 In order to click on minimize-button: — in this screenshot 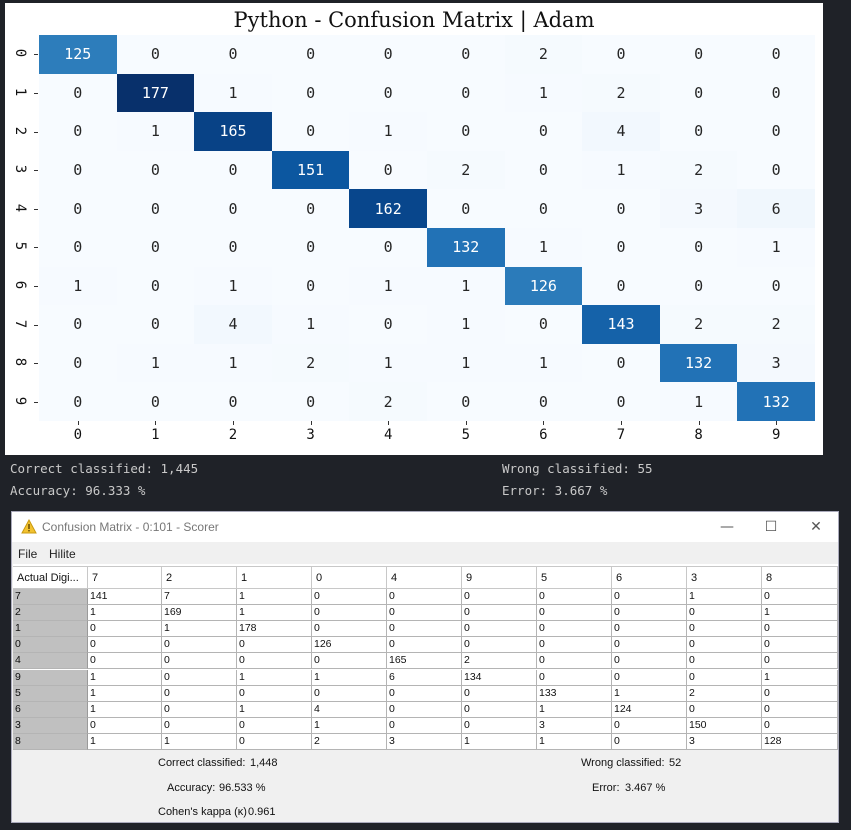, I will do `click(727, 527)`.